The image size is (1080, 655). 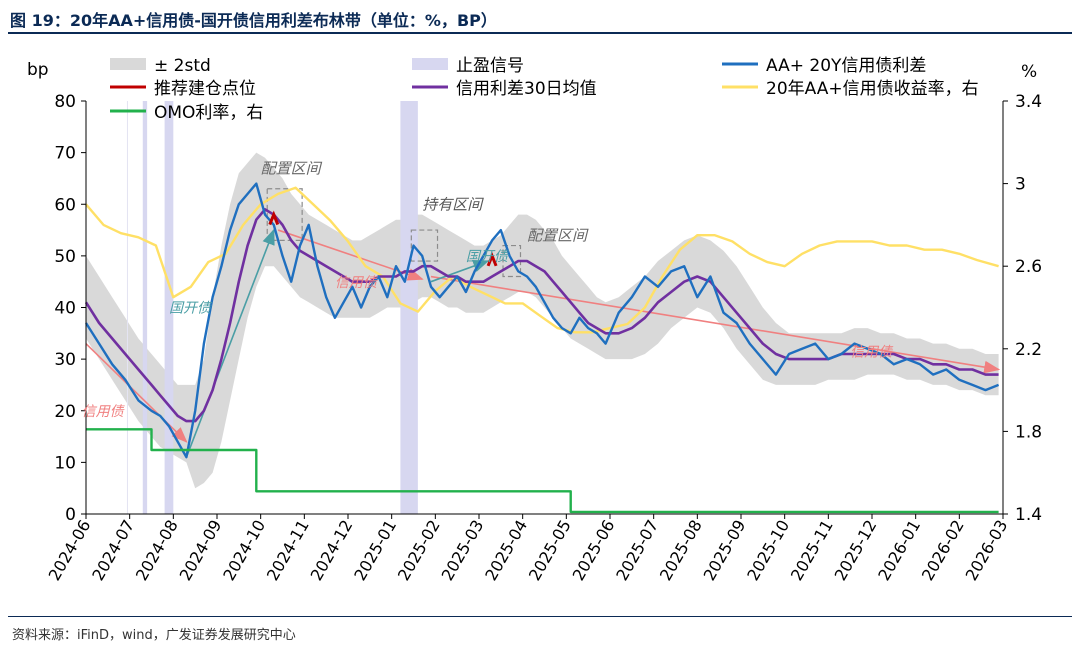 What do you see at coordinates (208, 113) in the screenshot?
I see `legend-label-omo: OMO利率，右` at bounding box center [208, 113].